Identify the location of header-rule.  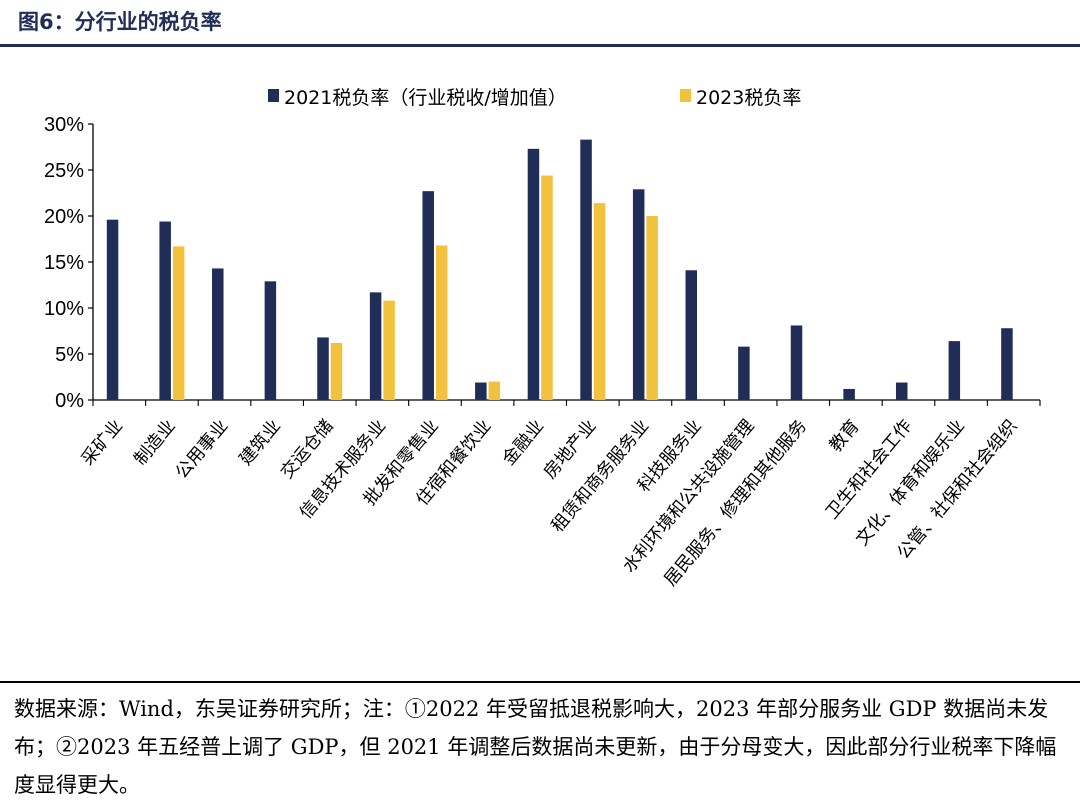
(540, 45).